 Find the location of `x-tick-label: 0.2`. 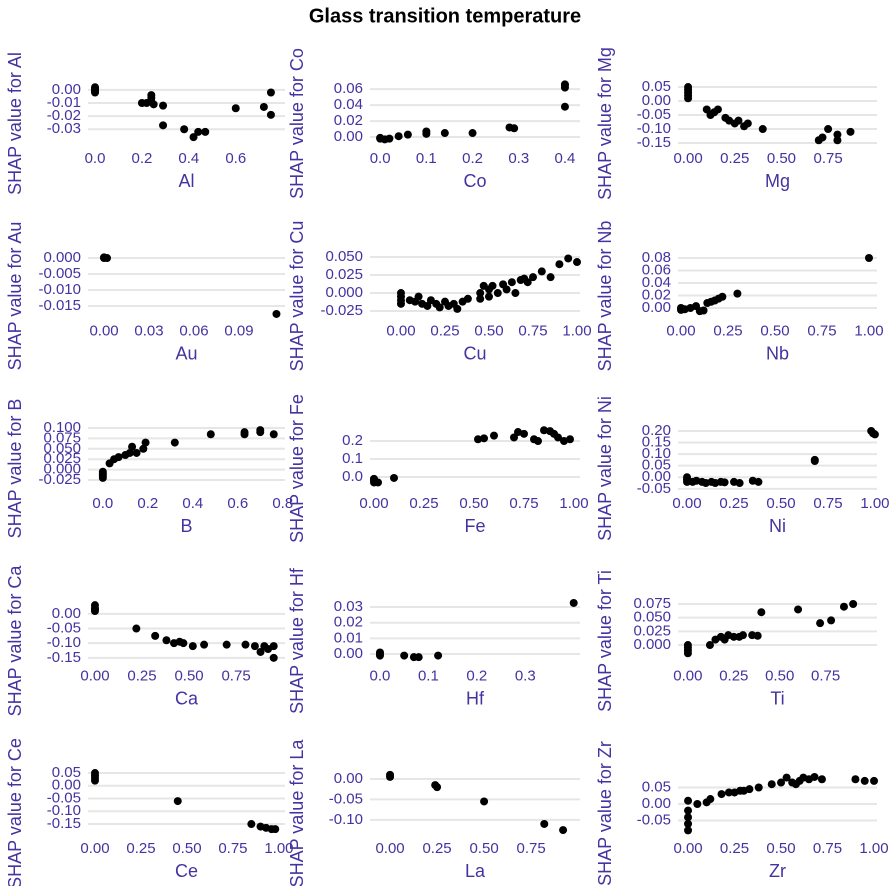

x-tick-label: 0.2 is located at coordinates (476, 675).